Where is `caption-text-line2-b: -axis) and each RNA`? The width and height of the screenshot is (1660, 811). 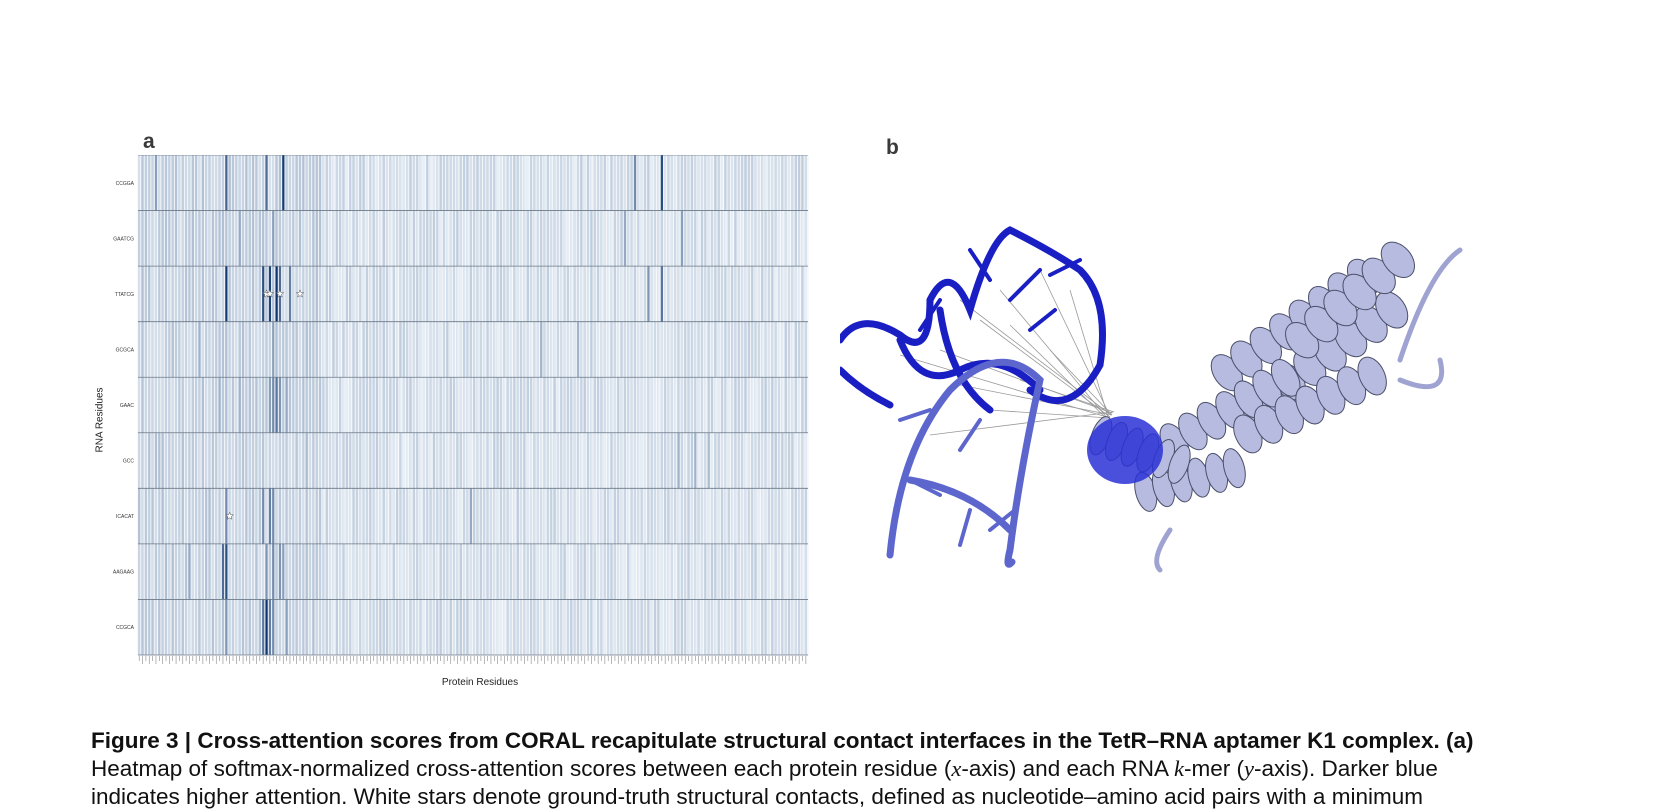 caption-text-line2-b: -axis) and each RNA is located at coordinates (1068, 768).